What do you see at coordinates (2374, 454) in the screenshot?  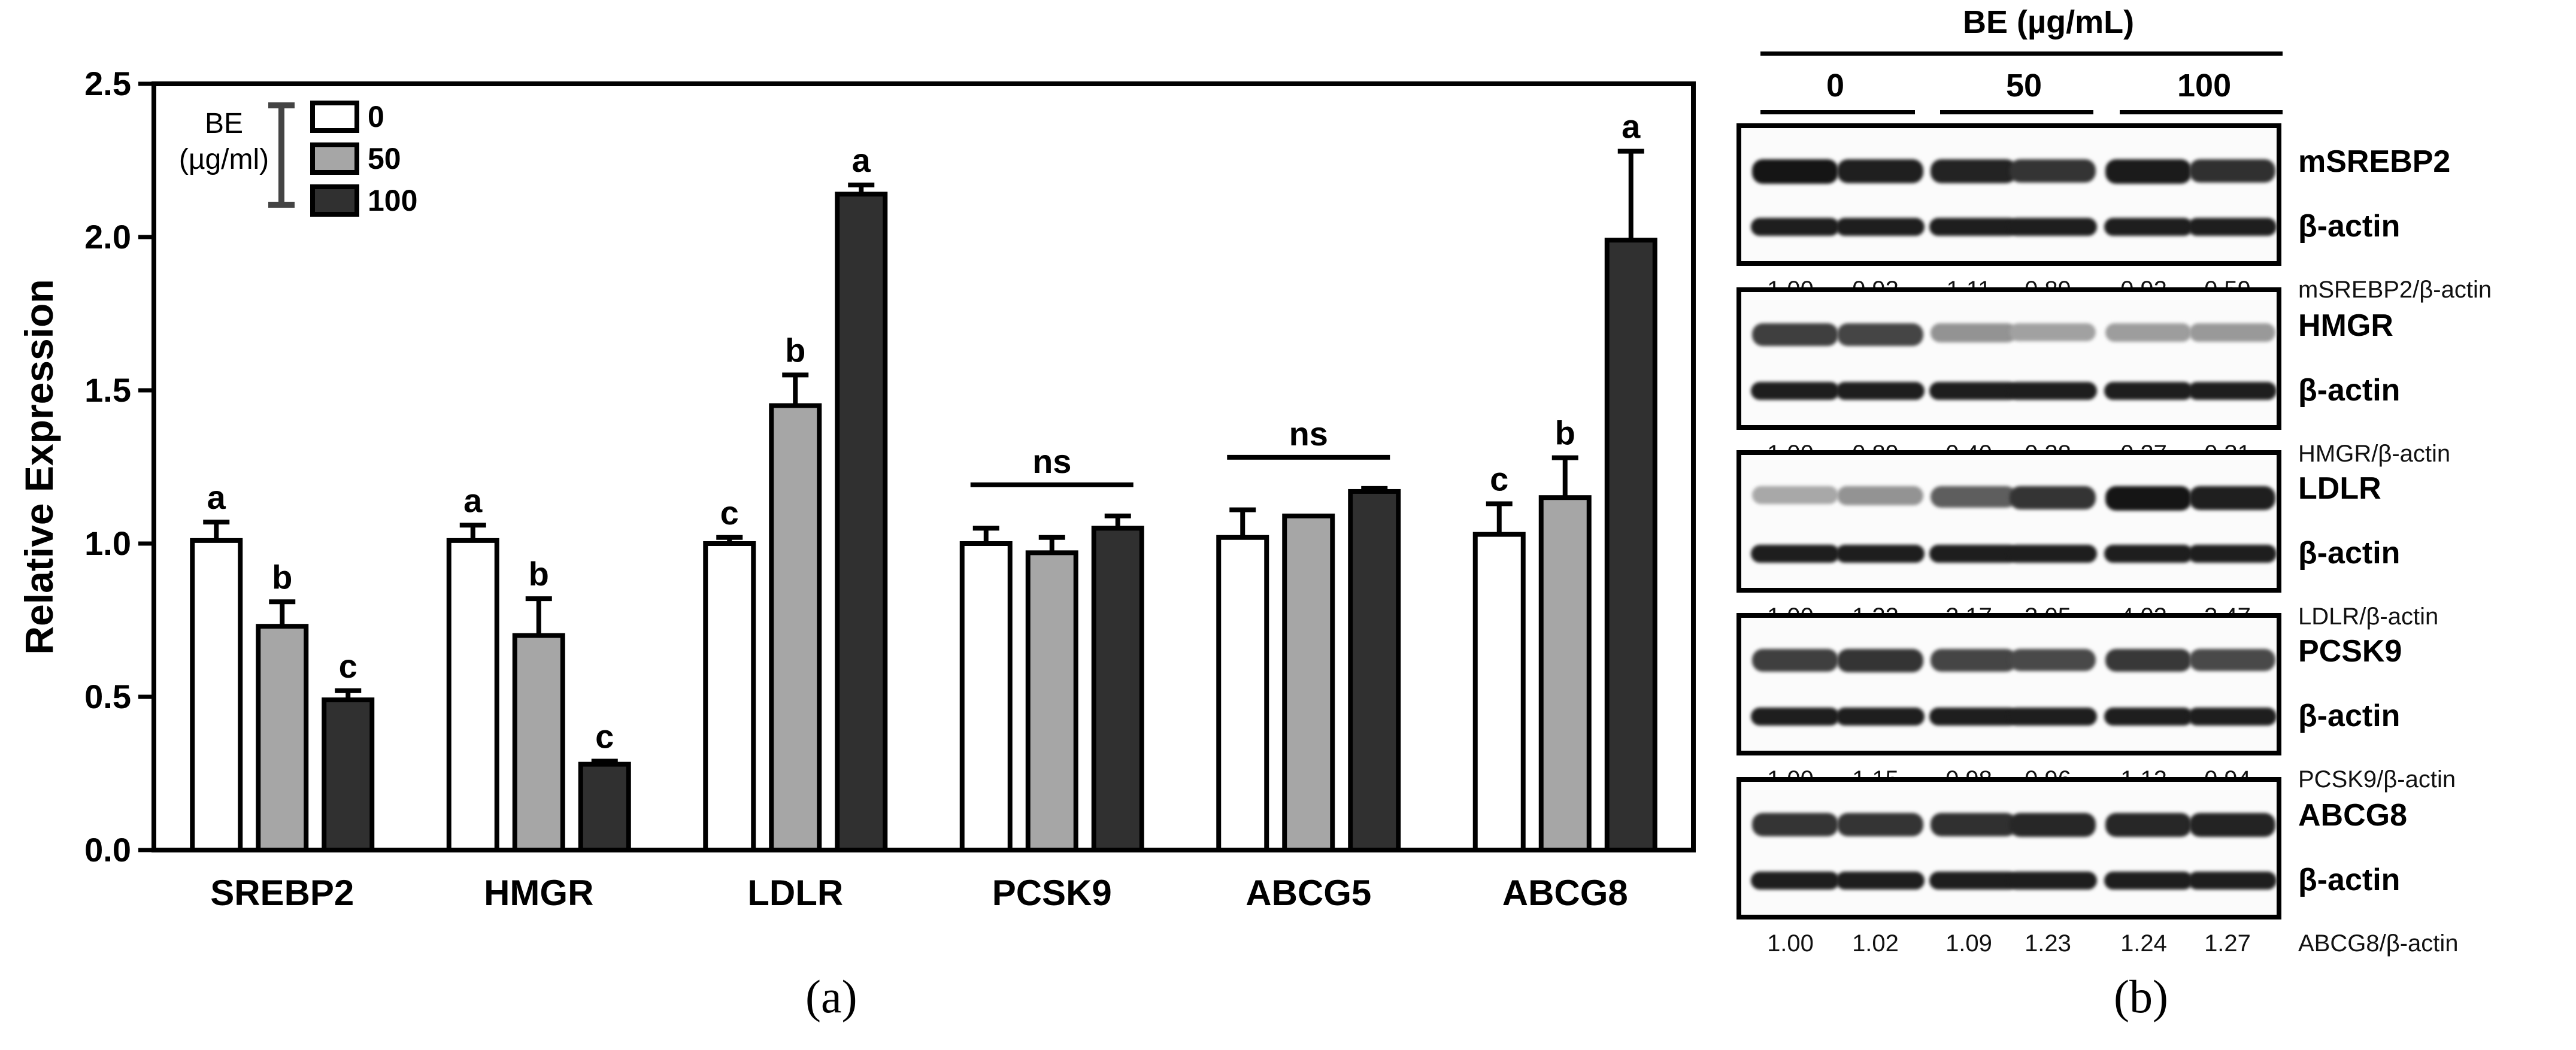 I see `ratio-label: HMGR/β-actin` at bounding box center [2374, 454].